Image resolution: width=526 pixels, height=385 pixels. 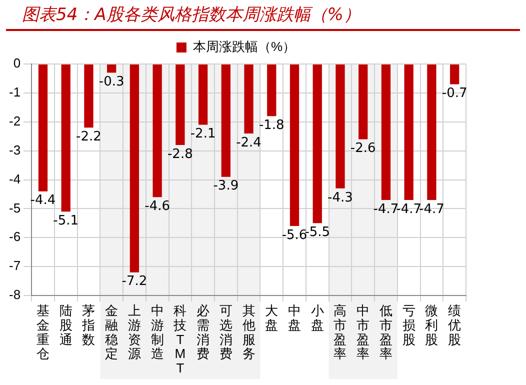 What do you see at coordinates (14, 236) in the screenshot?
I see `y-tick-label: -6` at bounding box center [14, 236].